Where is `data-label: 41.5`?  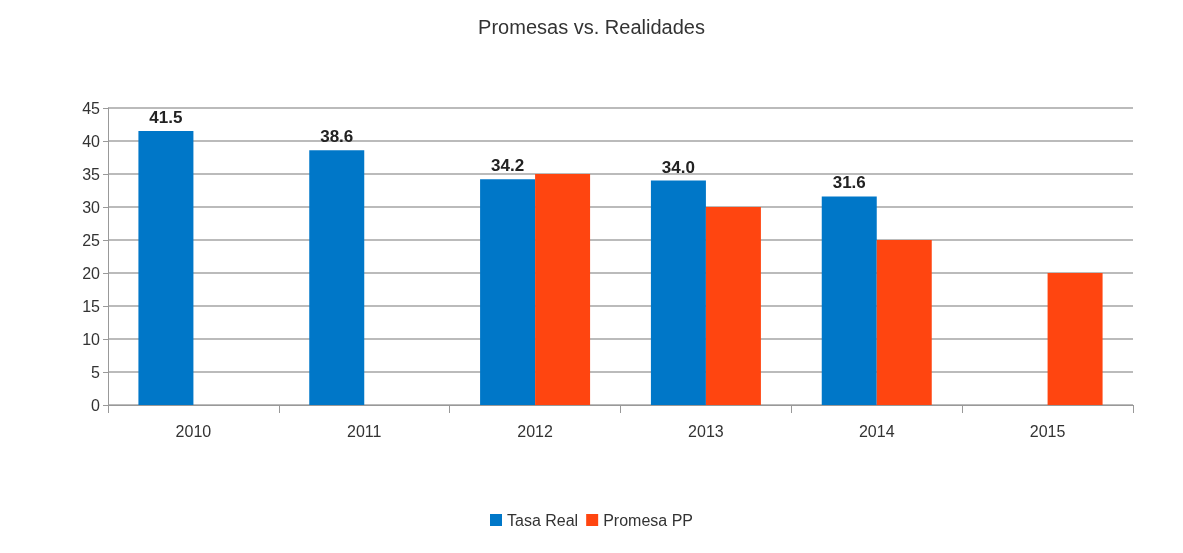 data-label: 41.5 is located at coordinates (166, 118).